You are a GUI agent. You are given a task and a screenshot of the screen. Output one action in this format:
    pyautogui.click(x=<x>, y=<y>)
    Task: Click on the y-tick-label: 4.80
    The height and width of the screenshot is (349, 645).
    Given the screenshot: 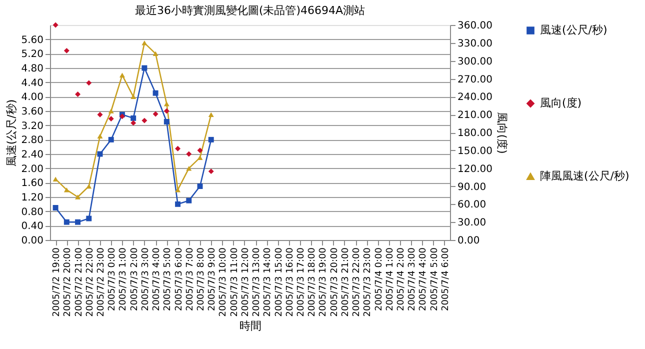 What is the action you would take?
    pyautogui.click(x=32, y=69)
    